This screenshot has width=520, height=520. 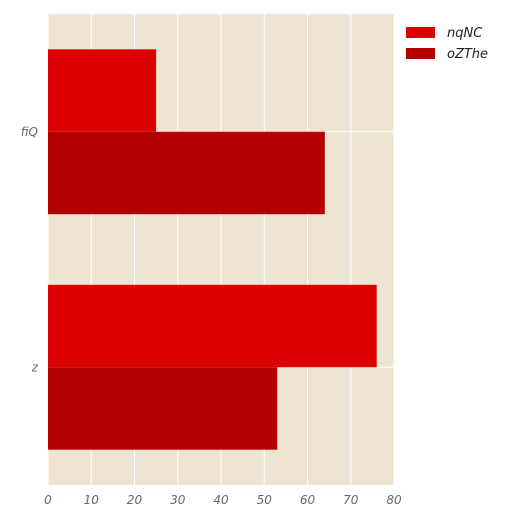 I want to click on bar-nqNC-fiQ, so click(x=102, y=90).